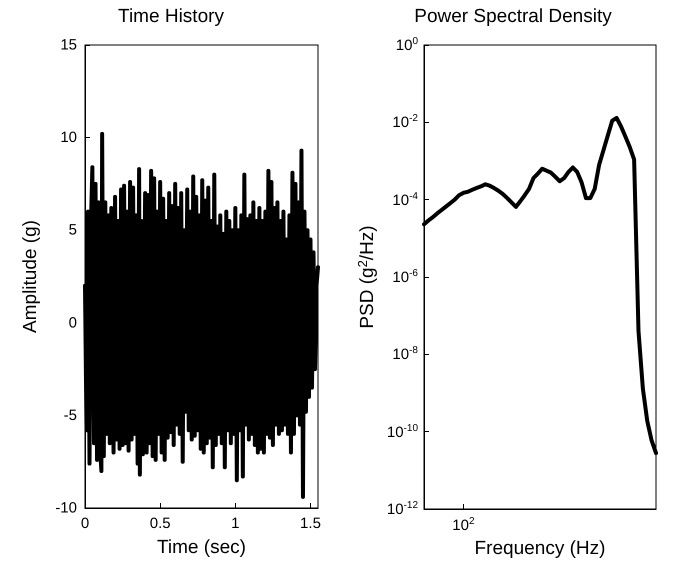  I want to click on y-tick-label: 10$^{-2}$, so click(405, 122).